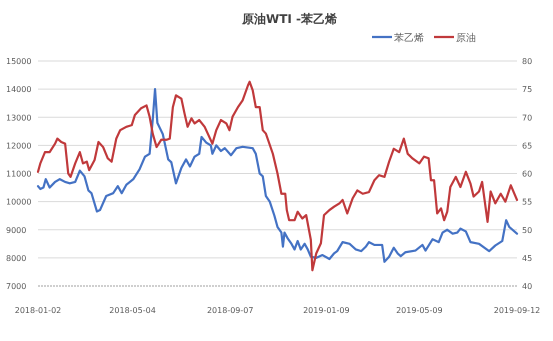  Describe the element at coordinates (289, 19) in the screenshot. I see `chart-title: 原油WTI -苯乙烯` at that location.